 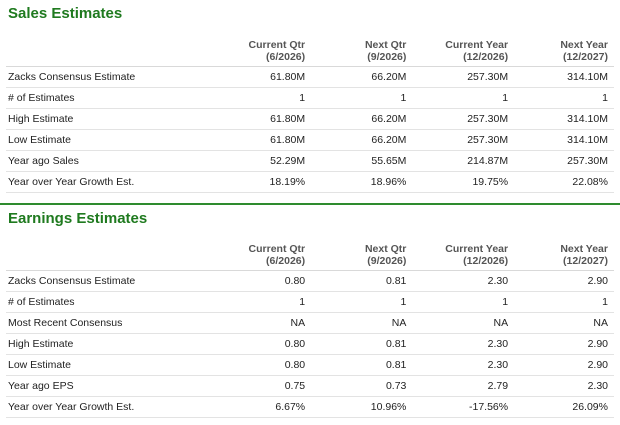 I want to click on table-row: Most Recent Consensus NA NA NA NA, so click(x=310, y=323).